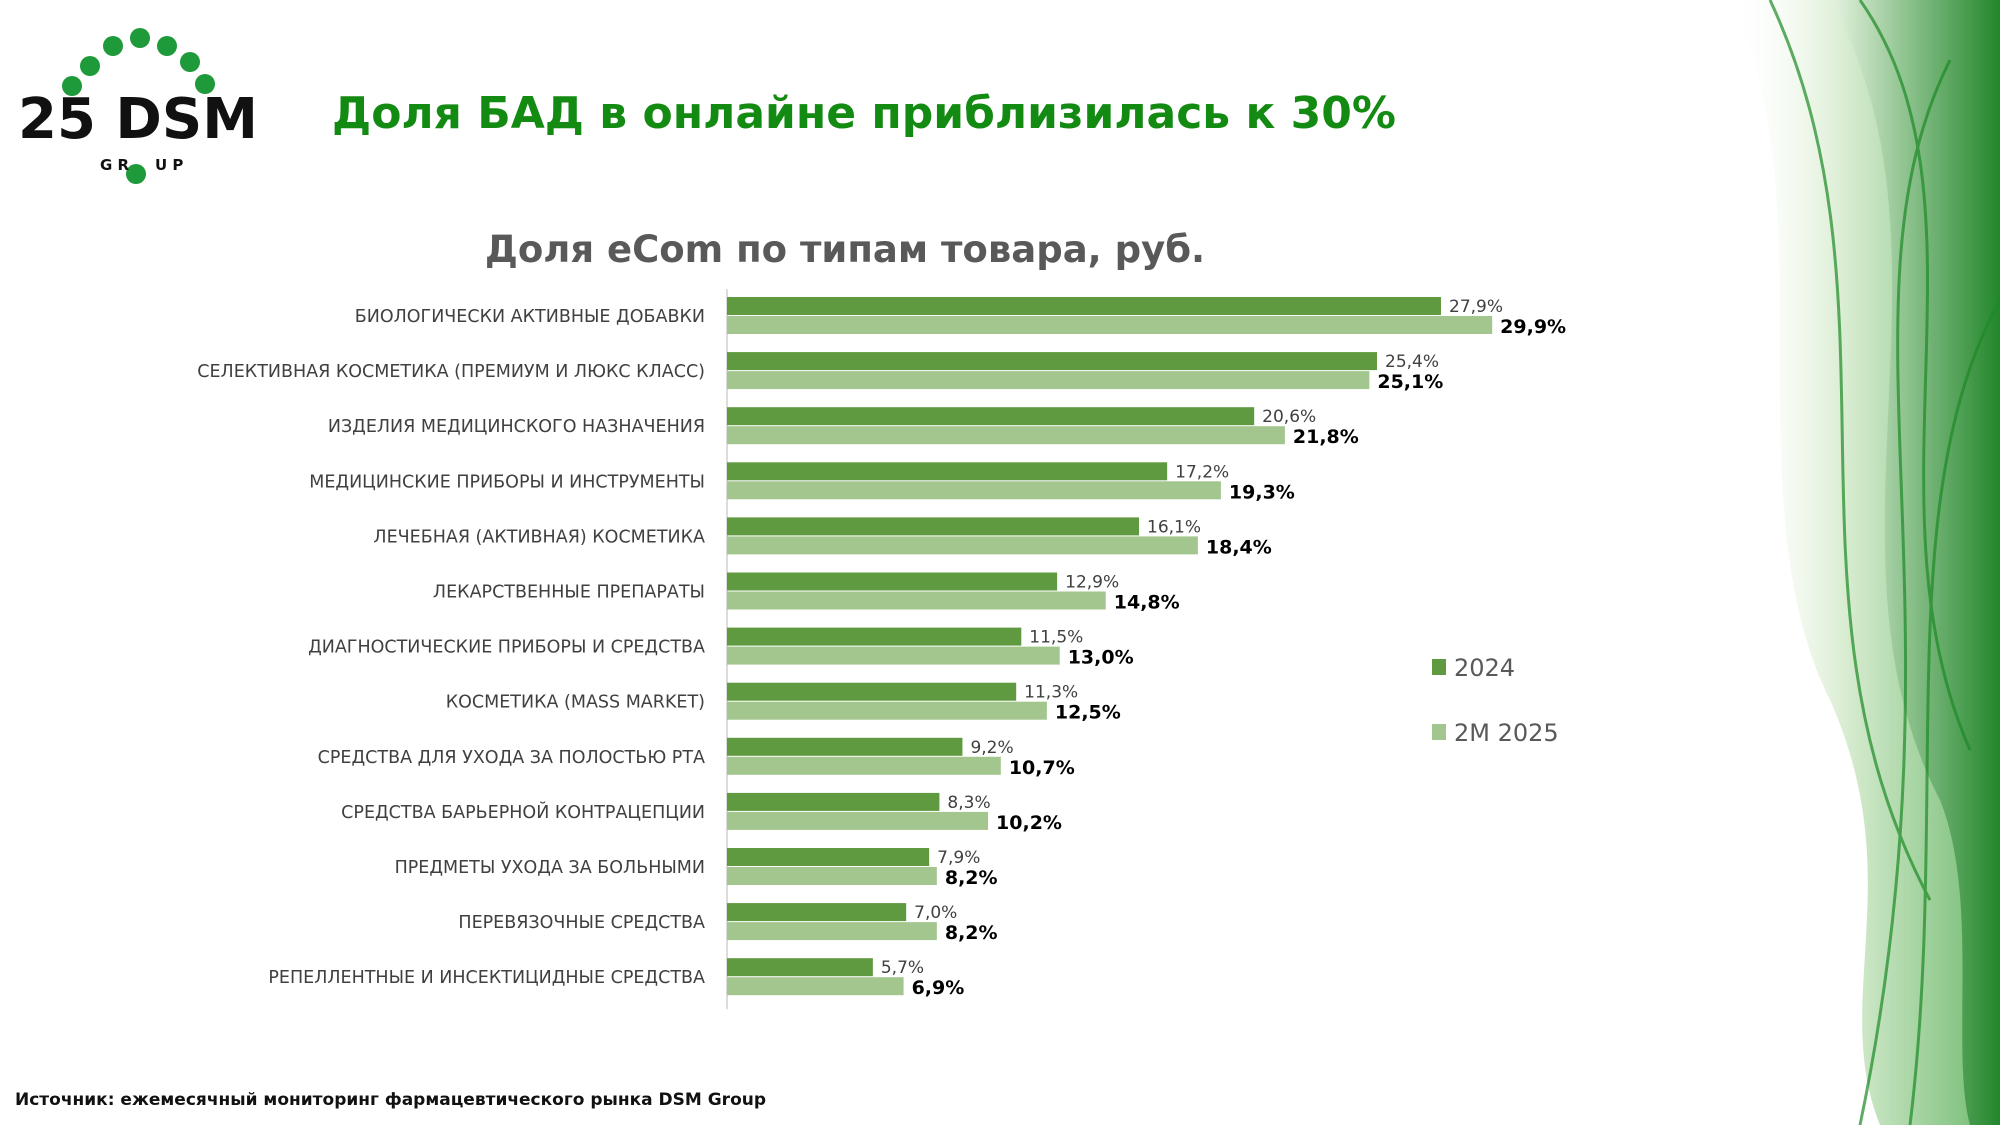 This screenshot has height=1125, width=2000. What do you see at coordinates (550, 868) in the screenshot?
I see `category-label: ПРЕДМЕТЫ УХОДА ЗА БОЛЬНЫМИ` at bounding box center [550, 868].